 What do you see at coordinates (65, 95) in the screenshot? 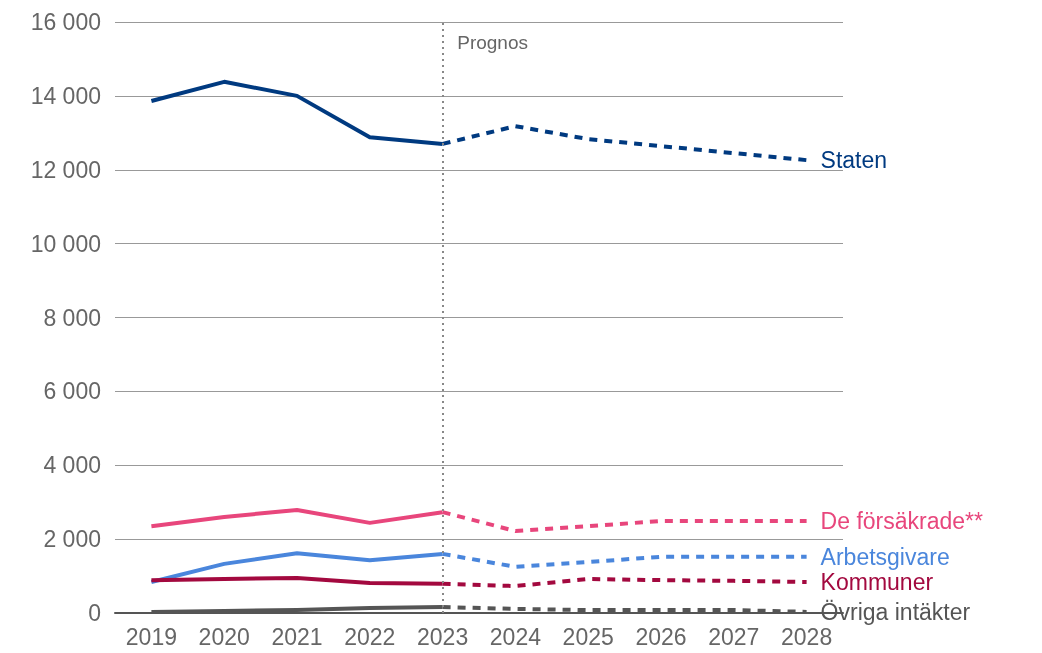
I see `y-tick-label: 14 000` at bounding box center [65, 95].